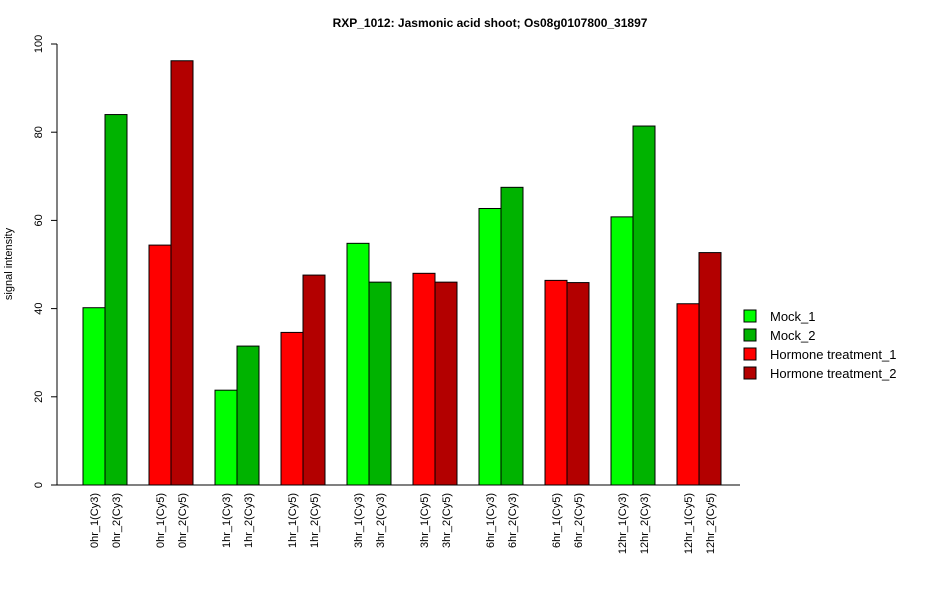  Describe the element at coordinates (9, 263) in the screenshot. I see `y-axis-label: signal intensity` at that location.